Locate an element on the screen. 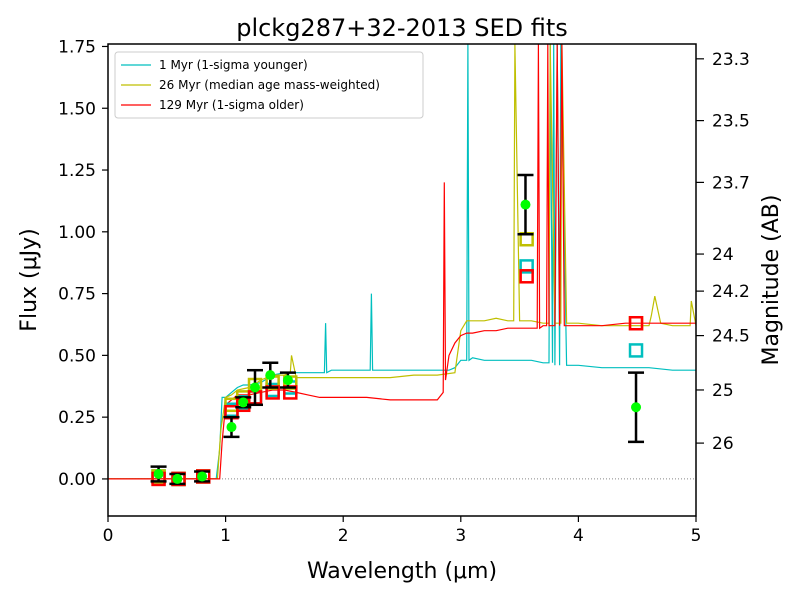  y-tick-label-0: 0.00 is located at coordinates (77, 480).